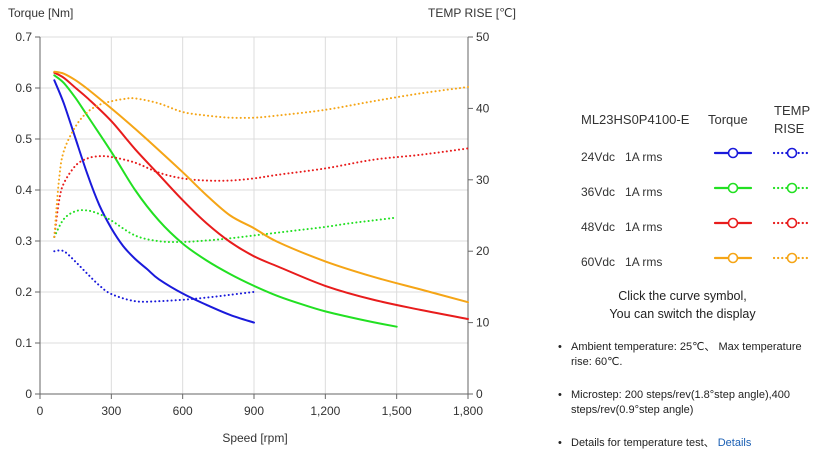 Image resolution: width=838 pixels, height=461 pixels. Describe the element at coordinates (622, 227) in the screenshot. I see `legend-row-label: 48Vdc 1A rms` at that location.